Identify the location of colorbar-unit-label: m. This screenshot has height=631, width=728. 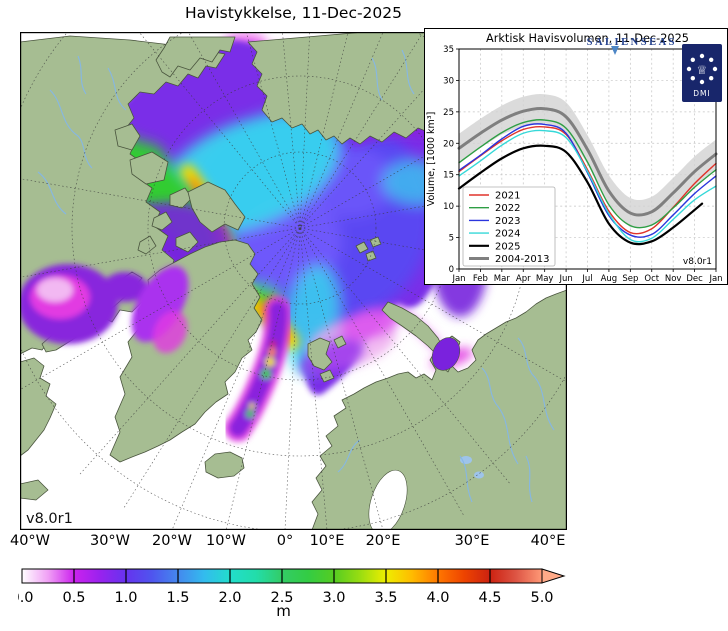
(283, 611).